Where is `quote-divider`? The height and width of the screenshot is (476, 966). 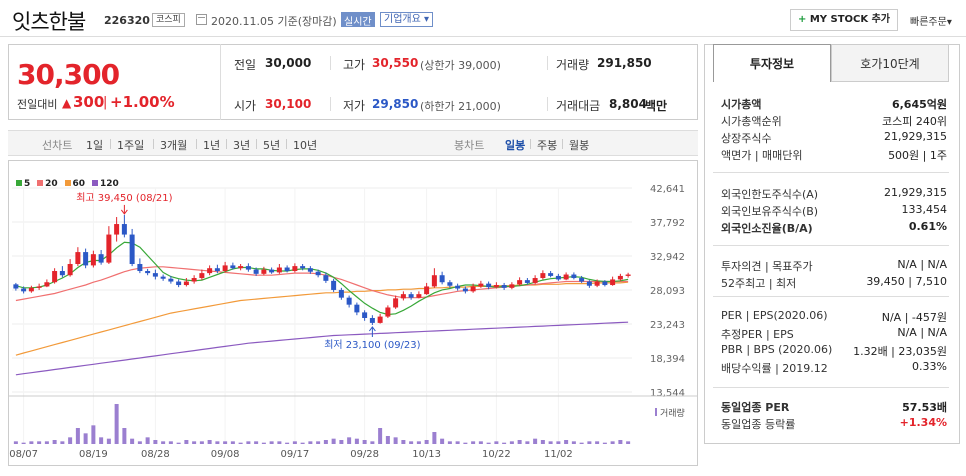 quote-divider is located at coordinates (330, 104).